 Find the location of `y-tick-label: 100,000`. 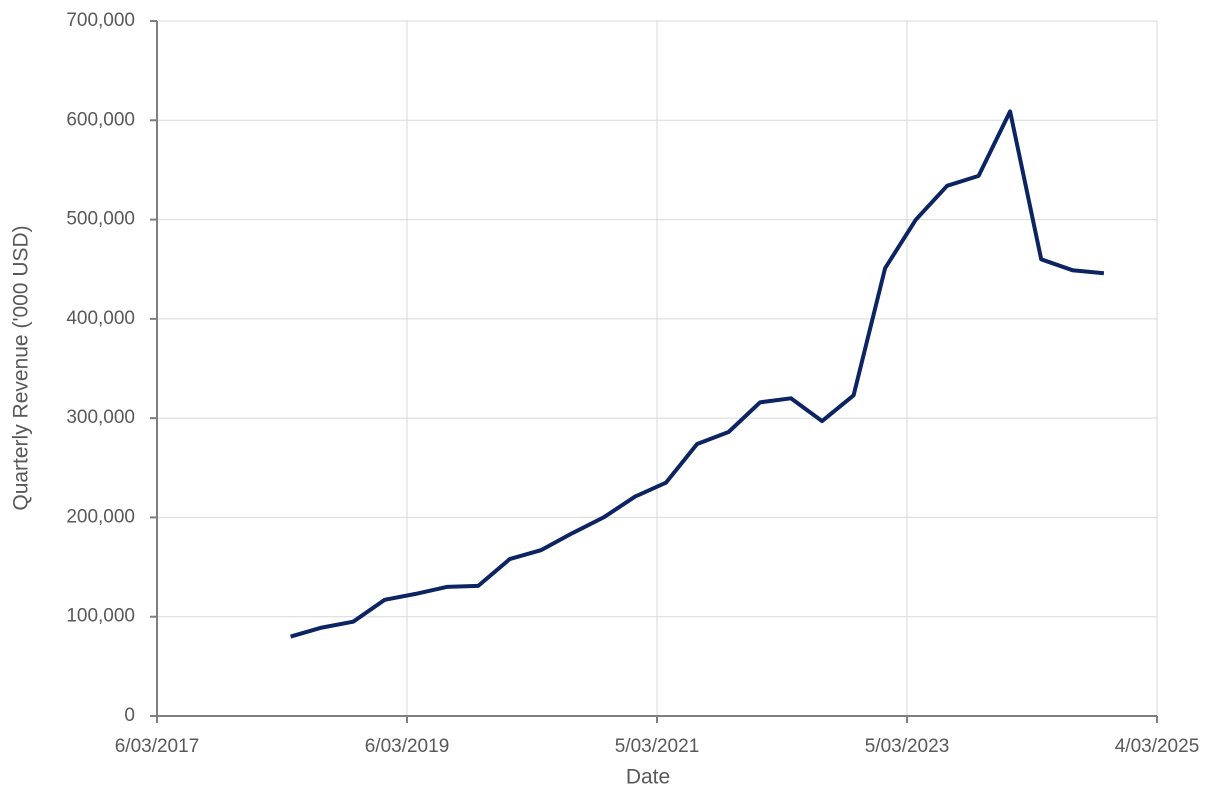

y-tick-label: 100,000 is located at coordinates (100, 616).